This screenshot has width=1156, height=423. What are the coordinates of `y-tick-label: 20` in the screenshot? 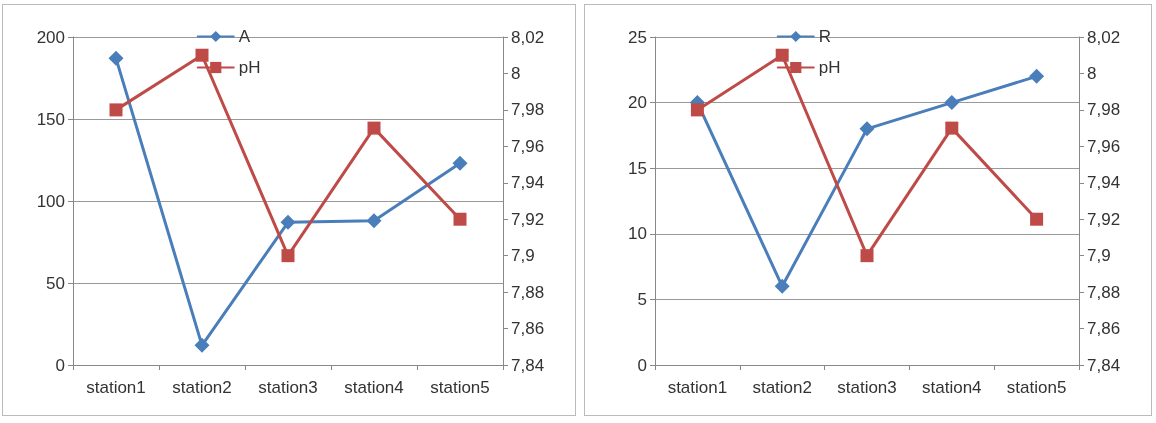 It's located at (637, 103).